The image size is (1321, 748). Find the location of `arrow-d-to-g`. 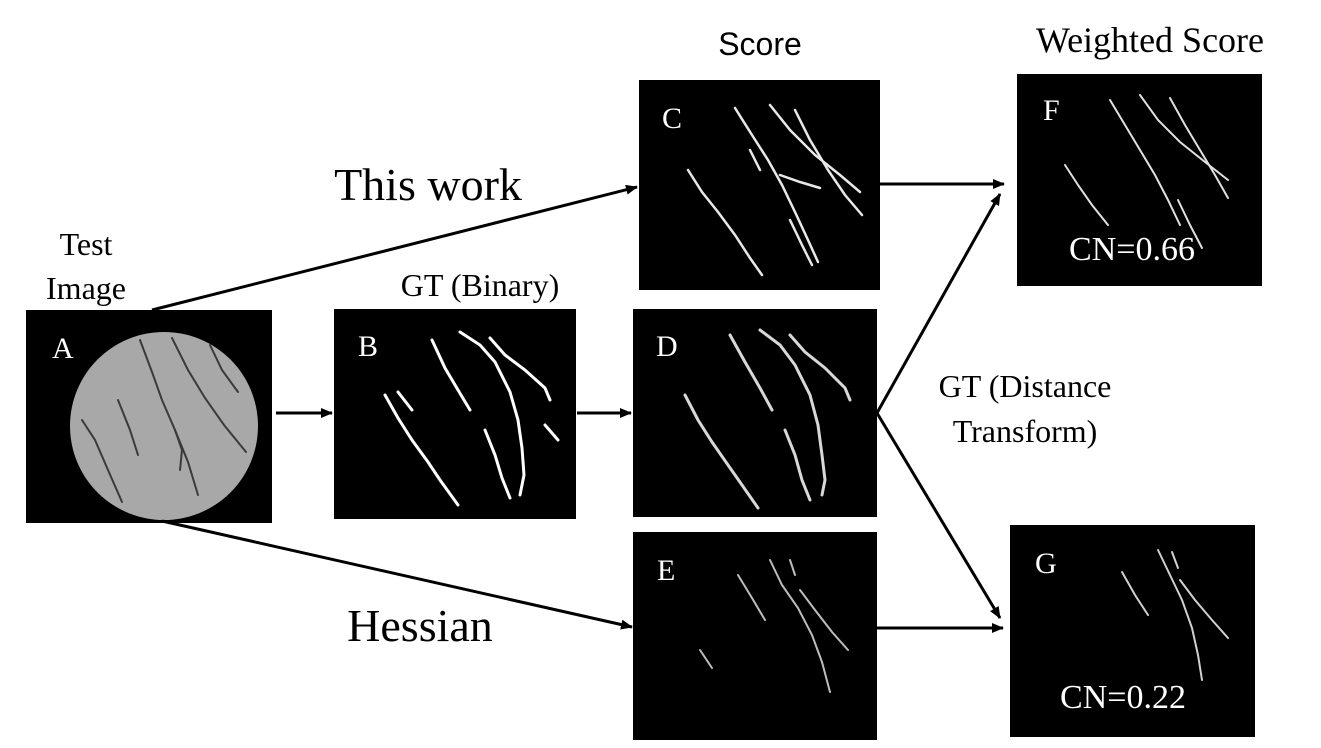

arrow-d-to-g is located at coordinates (938, 515).